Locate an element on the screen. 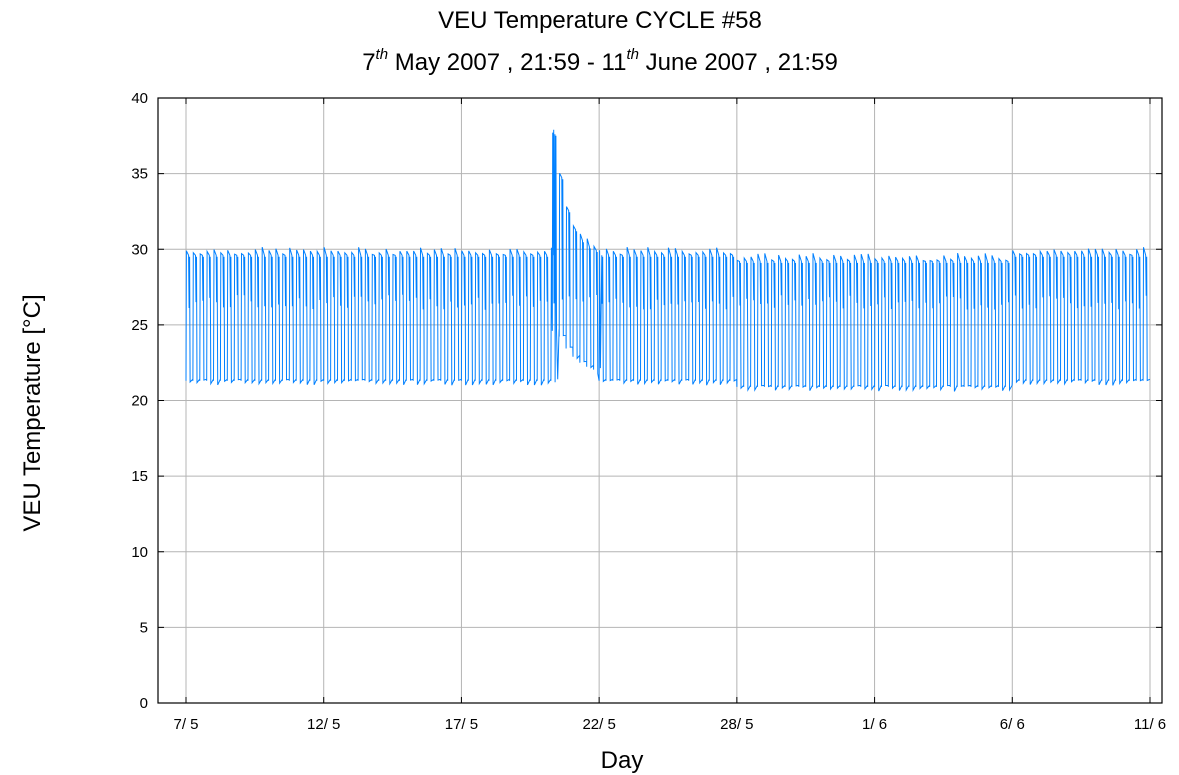 The image size is (1179, 775). x-tick-label: 28/ 5 is located at coordinates (736, 724).